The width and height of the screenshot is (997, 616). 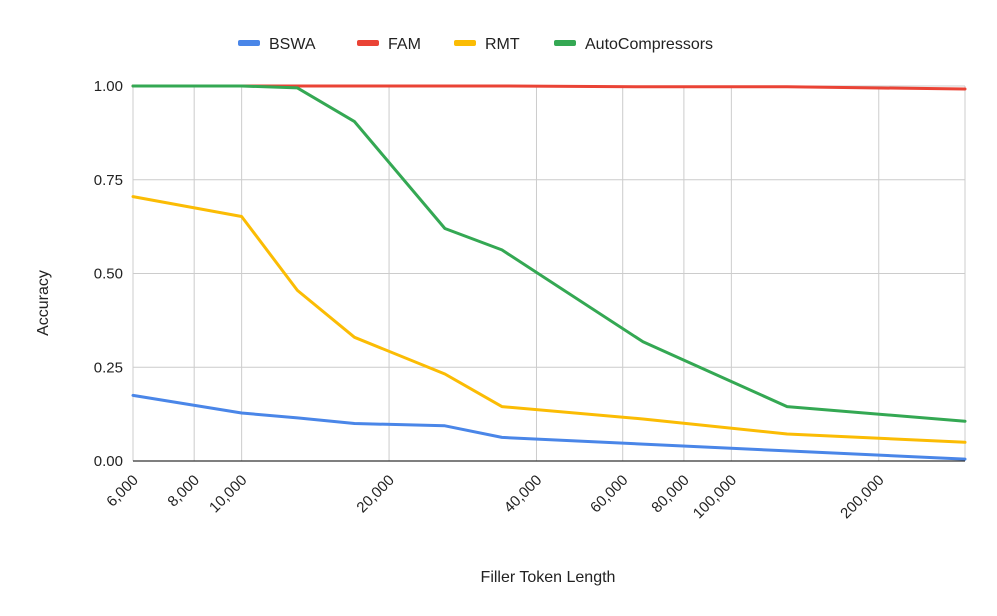 I want to click on y-axis-title: Accuracy, so click(x=43, y=303).